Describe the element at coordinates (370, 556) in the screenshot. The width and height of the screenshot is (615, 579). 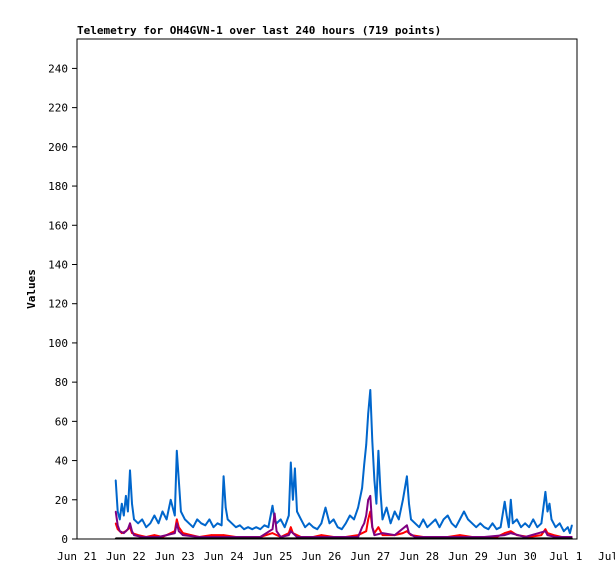
I see `x-tick-label: Jun 27` at that location.